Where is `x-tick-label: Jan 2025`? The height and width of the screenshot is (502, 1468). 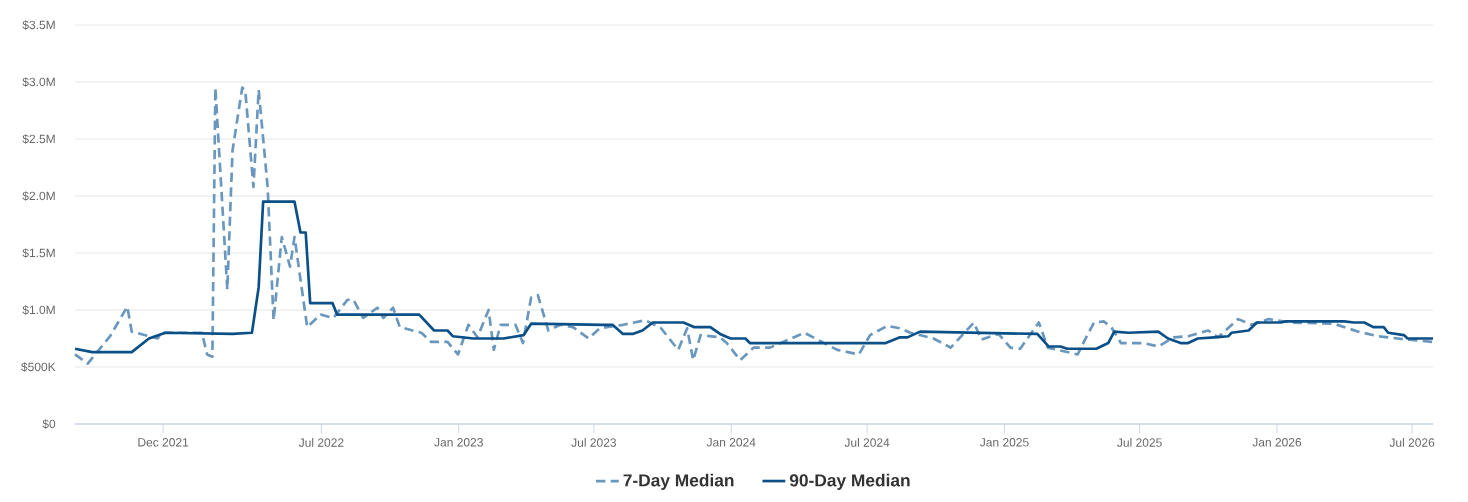
x-tick-label: Jan 2025 is located at coordinates (1004, 442).